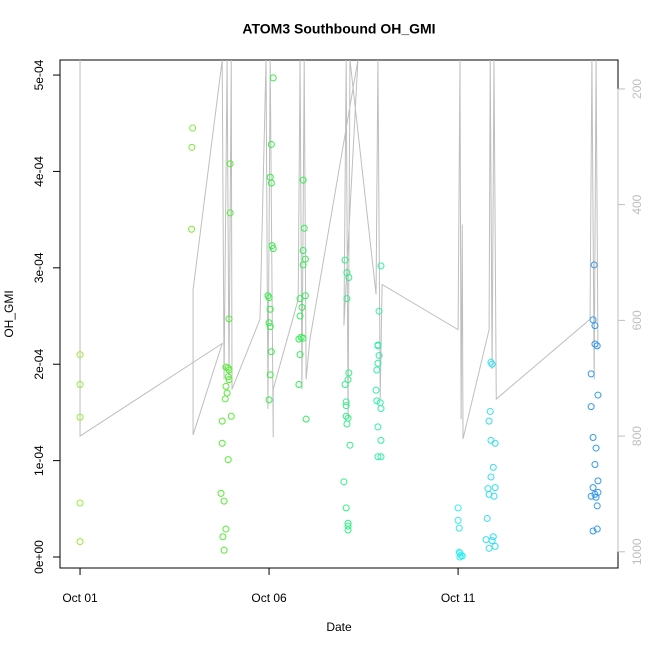 The height and width of the screenshot is (655, 650). I want to click on y-tick-label: 0e+00, so click(39, 557).